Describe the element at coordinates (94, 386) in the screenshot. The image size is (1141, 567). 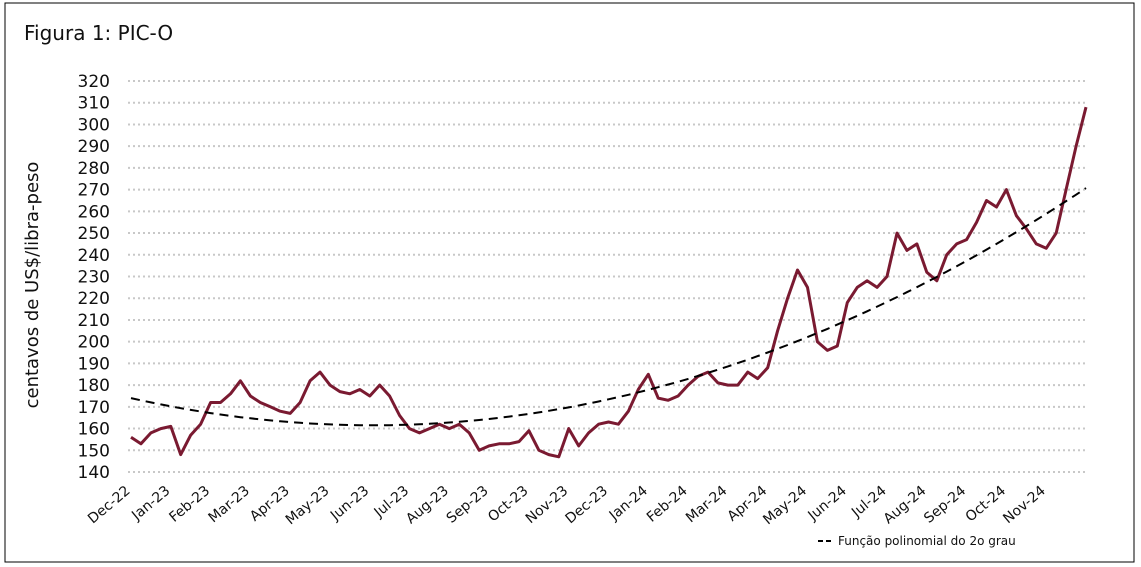
I see `y-tick-label: 180` at that location.